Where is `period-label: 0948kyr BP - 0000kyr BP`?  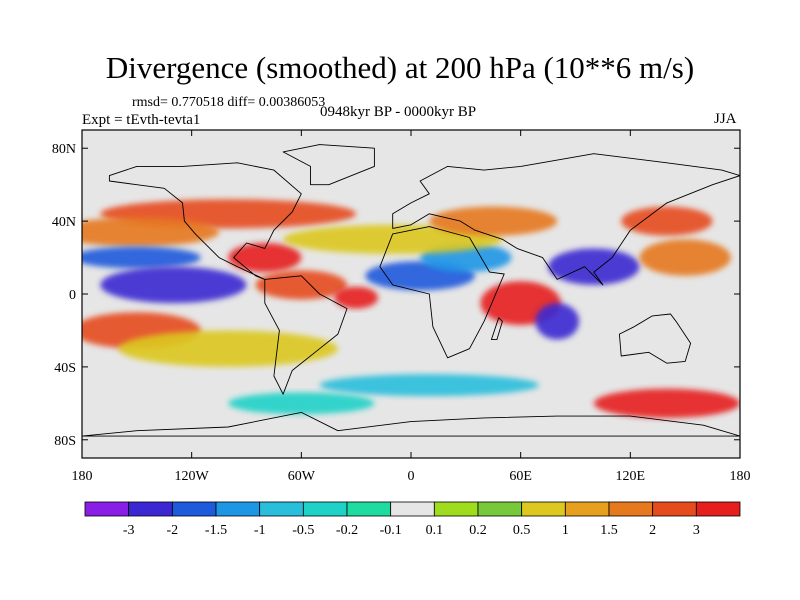 period-label: 0948kyr BP - 0000kyr BP is located at coordinates (398, 112).